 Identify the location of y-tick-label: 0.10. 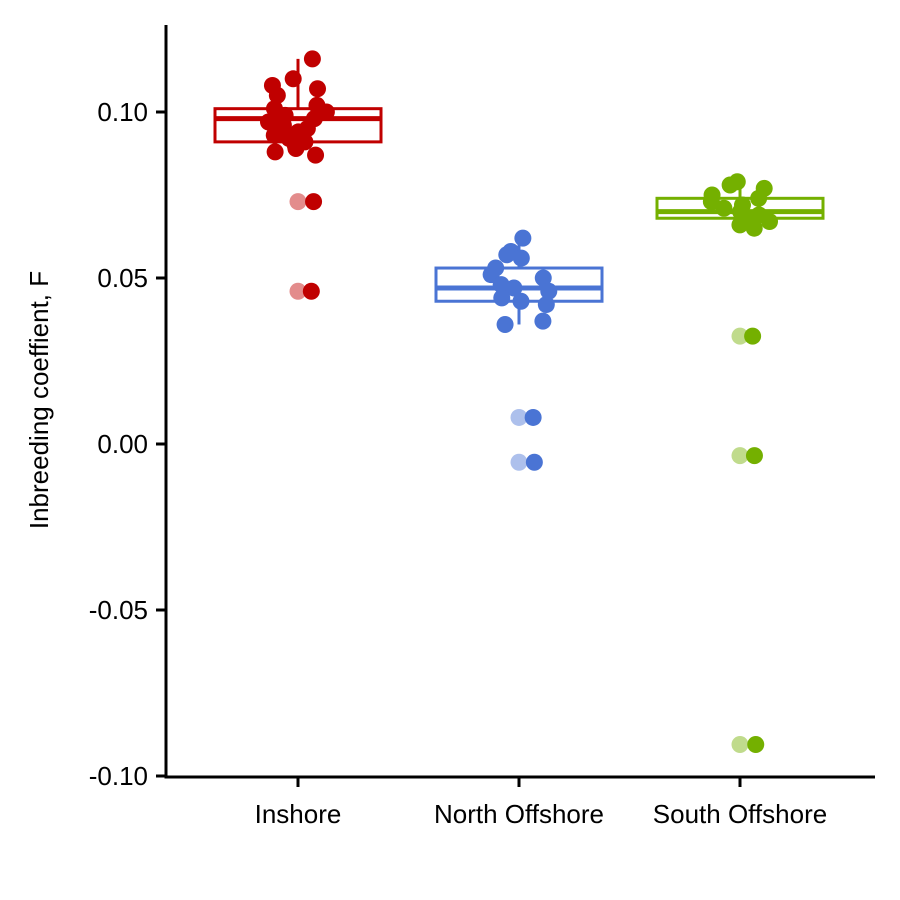
(122, 112).